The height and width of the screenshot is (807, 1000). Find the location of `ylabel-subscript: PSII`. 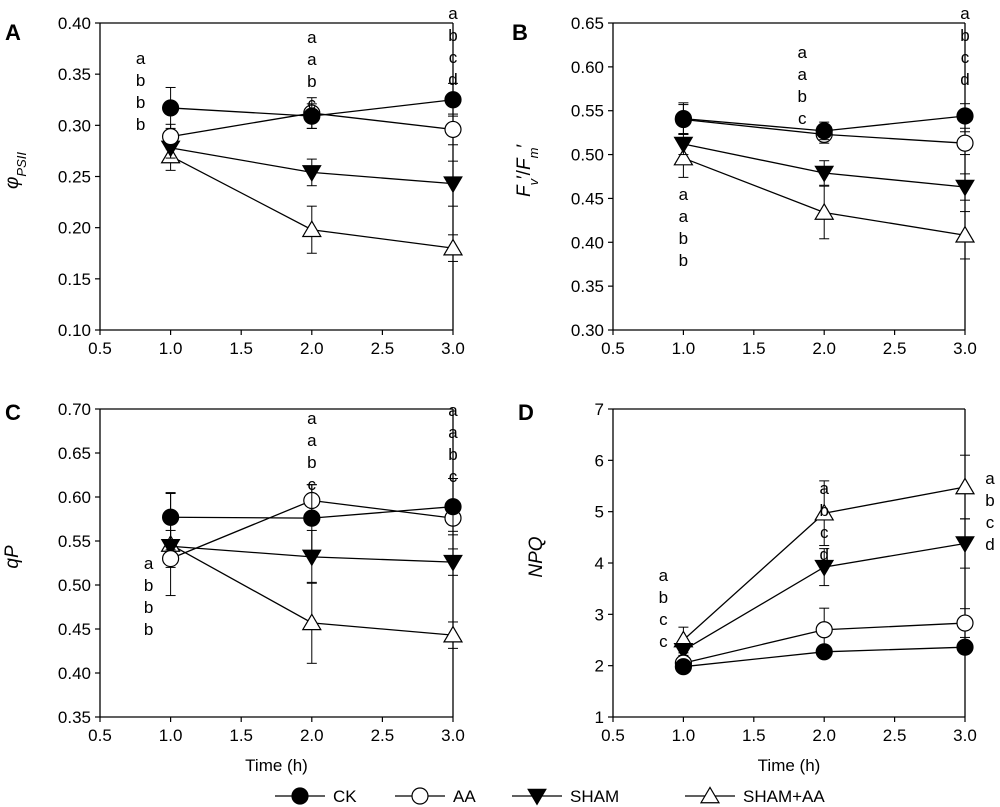

ylabel-subscript: PSII is located at coordinates (21, 164).